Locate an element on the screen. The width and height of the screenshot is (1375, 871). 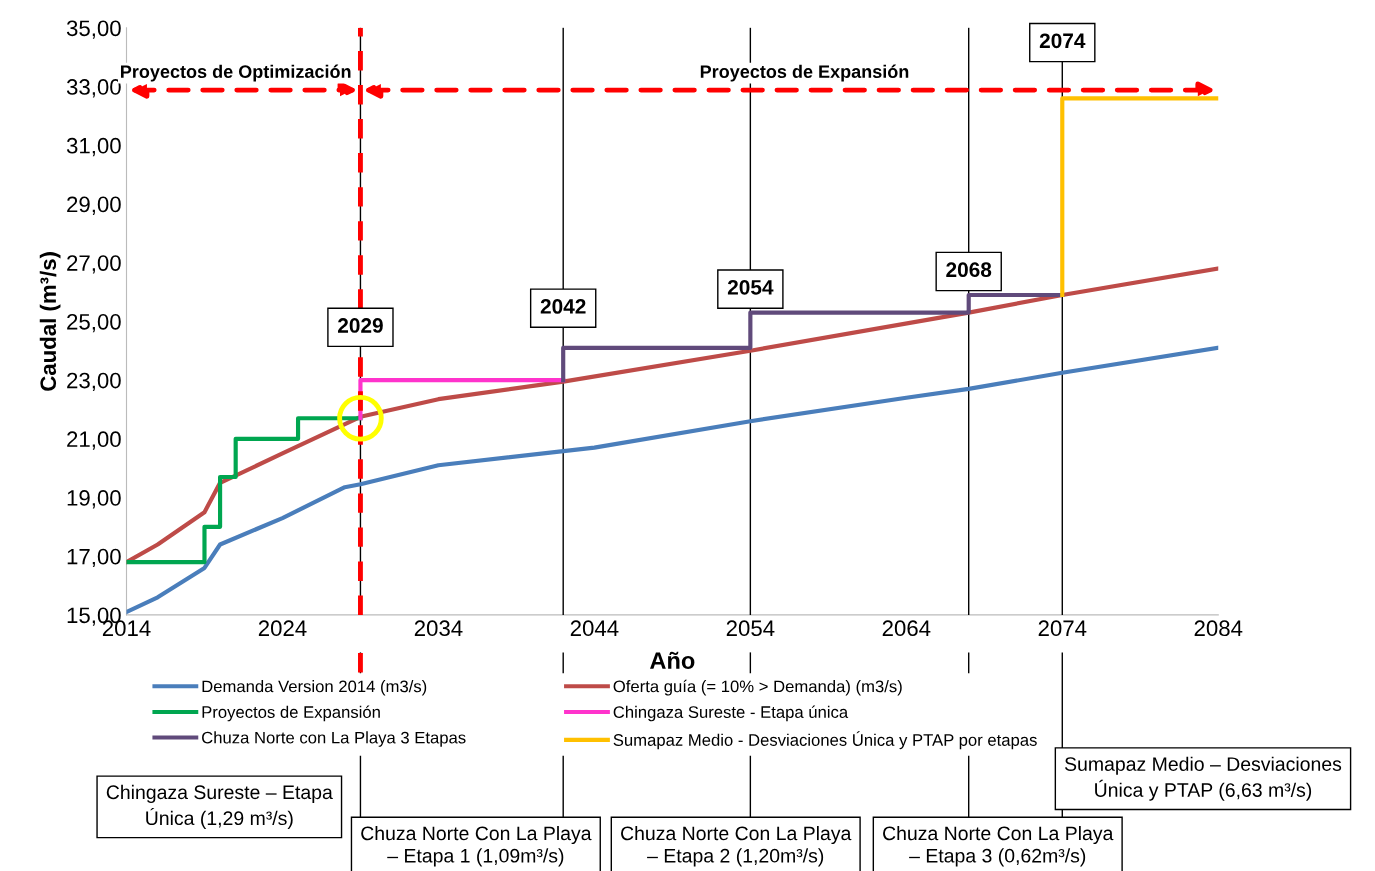
y-tick-label: 35,00 is located at coordinates (93, 29).